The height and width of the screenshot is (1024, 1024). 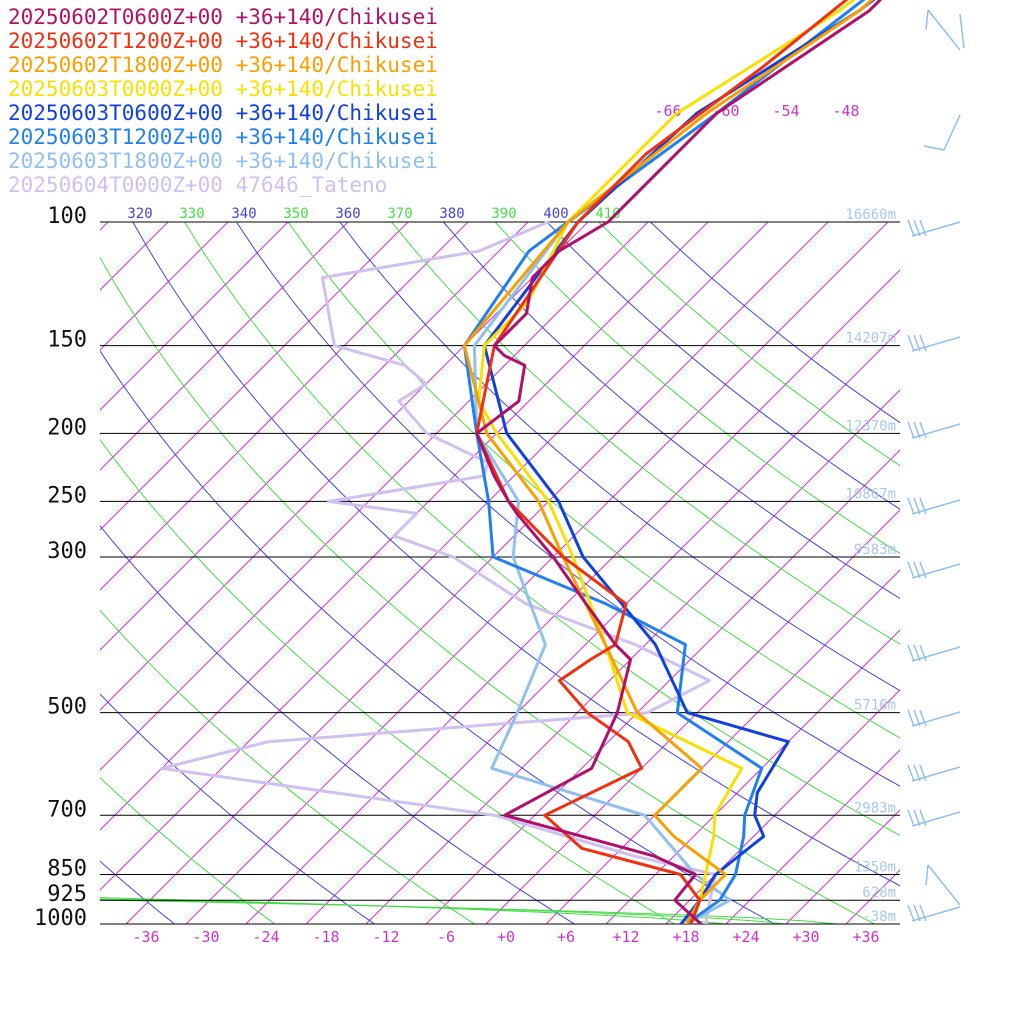 I want to click on theta-label: 330, so click(x=191, y=214).